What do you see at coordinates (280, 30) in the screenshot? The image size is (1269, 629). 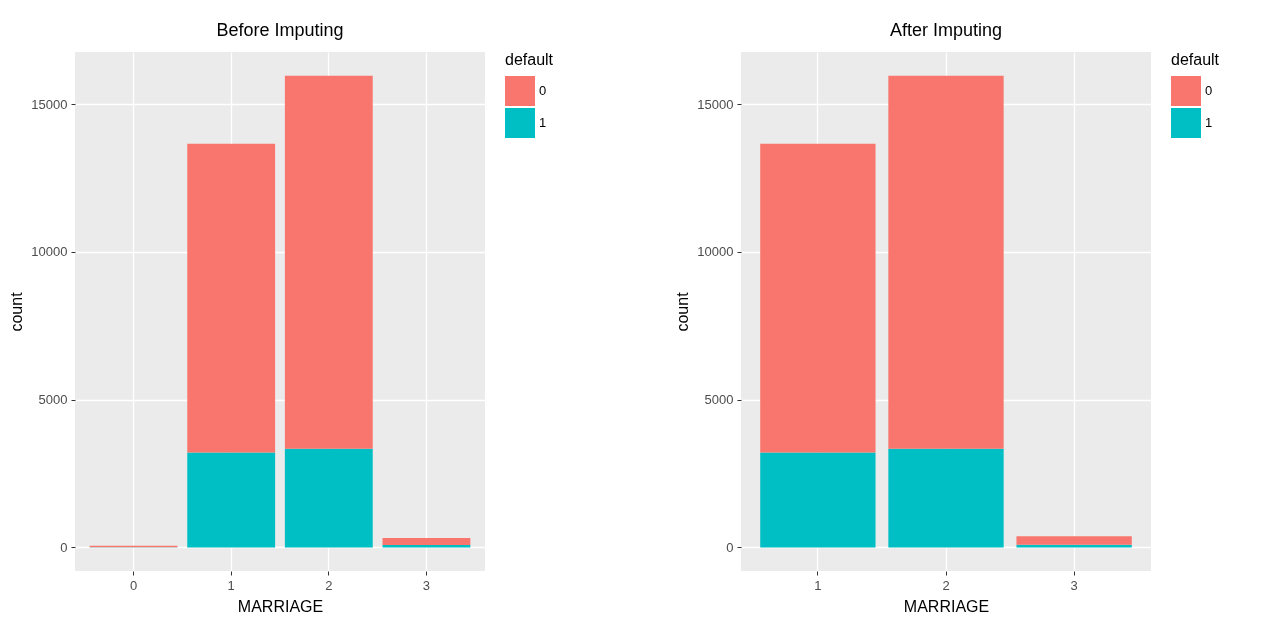 I see `chart-title: Before Imputing` at bounding box center [280, 30].